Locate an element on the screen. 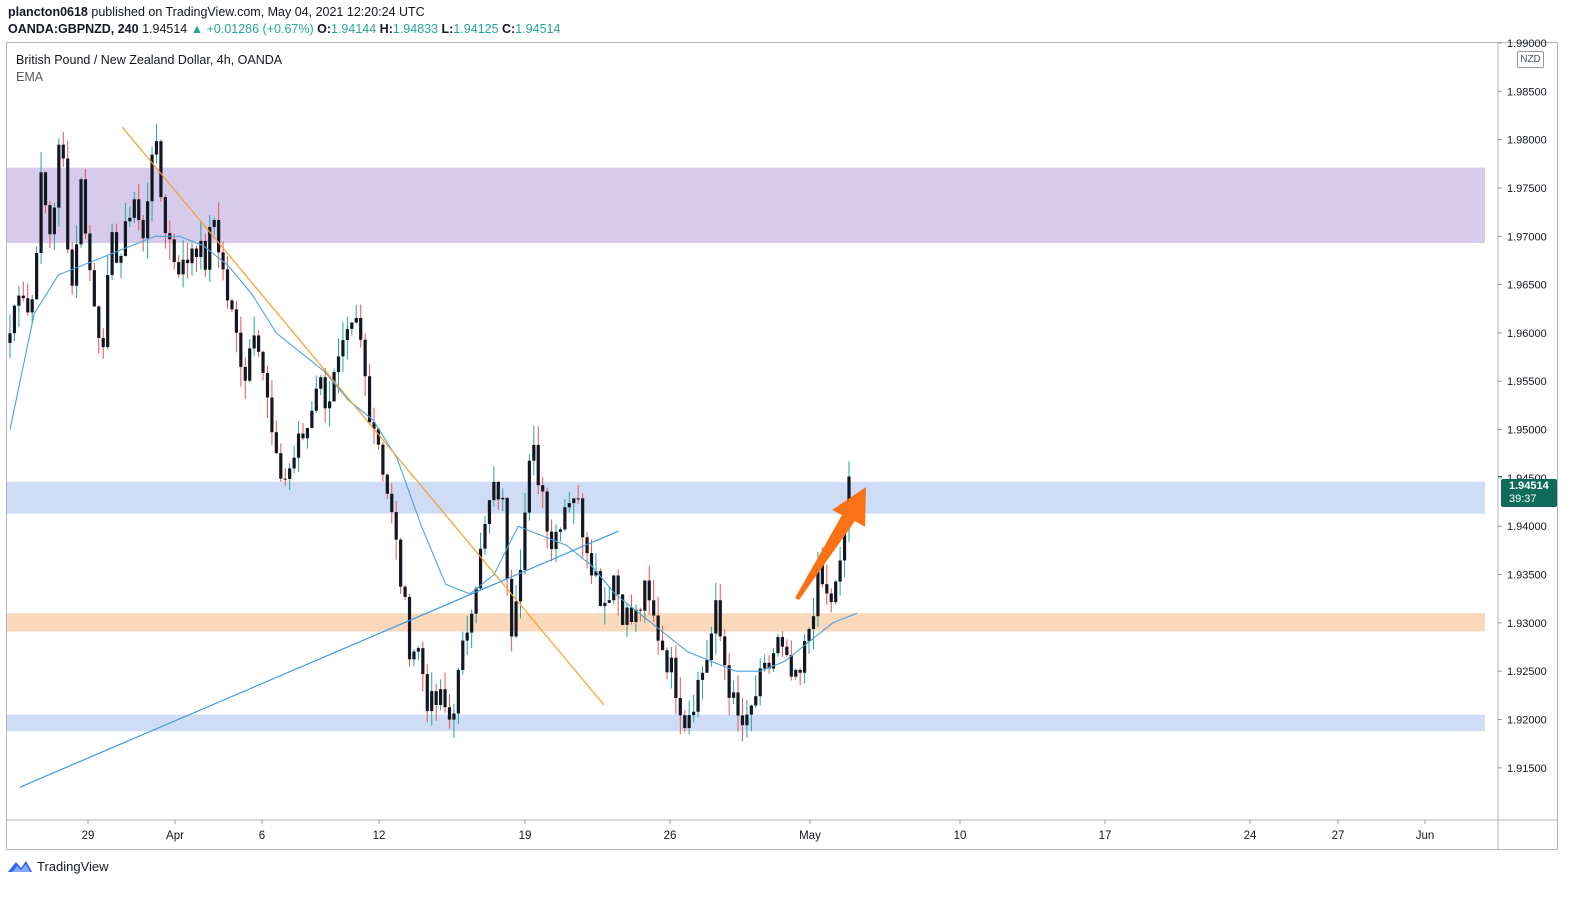 The width and height of the screenshot is (1589, 897). zone-resistance is located at coordinates (746, 205).